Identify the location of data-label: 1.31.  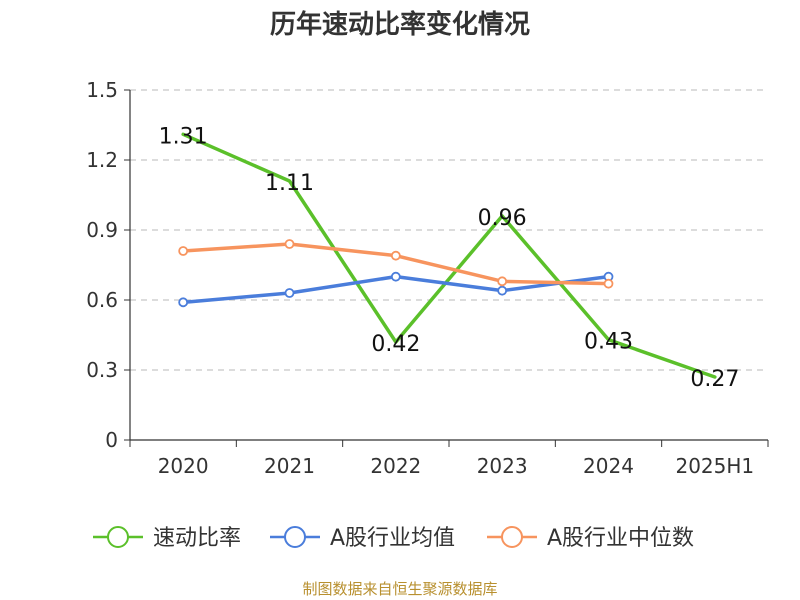
(183, 136).